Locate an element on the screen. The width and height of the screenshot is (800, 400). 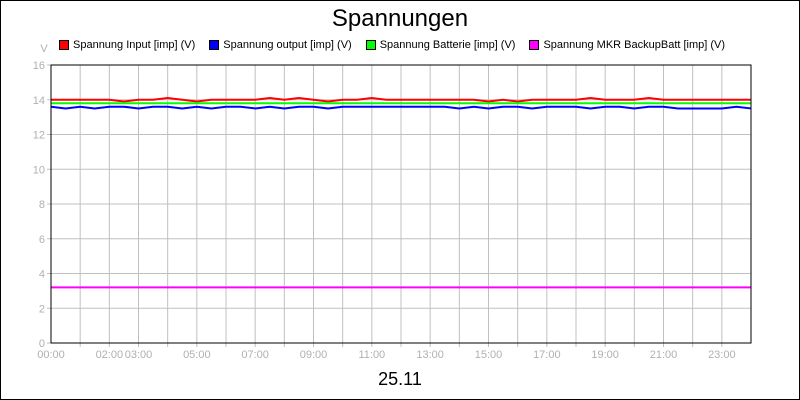
legend-label: Spannung Input [imp] (V) is located at coordinates (134, 45).